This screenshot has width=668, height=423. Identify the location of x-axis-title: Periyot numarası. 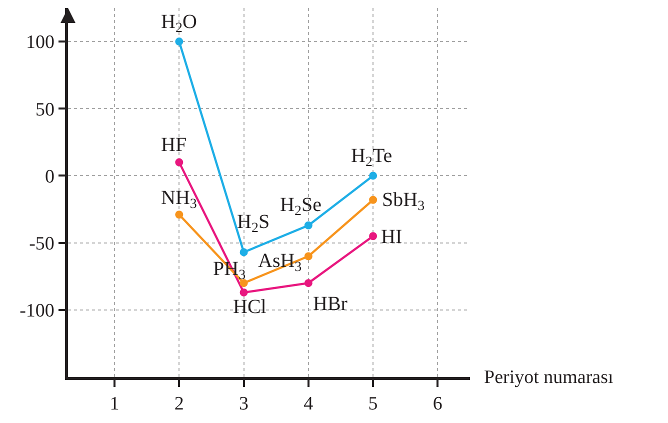
(549, 377).